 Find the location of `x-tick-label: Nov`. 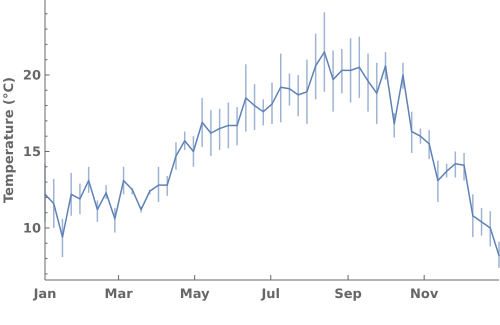

x-tick-label: Nov is located at coordinates (424, 294).